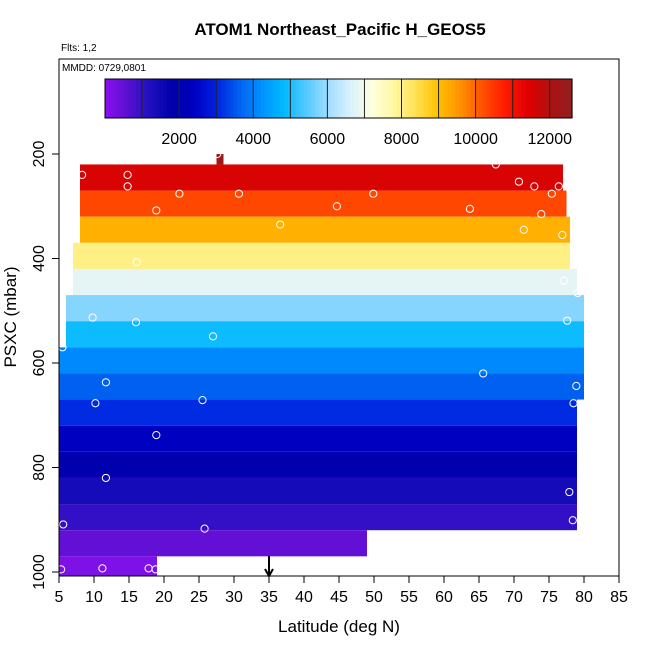 Image resolution: width=650 pixels, height=650 pixels. Describe the element at coordinates (234, 597) in the screenshot. I see `x-tick-label: 30` at that location.